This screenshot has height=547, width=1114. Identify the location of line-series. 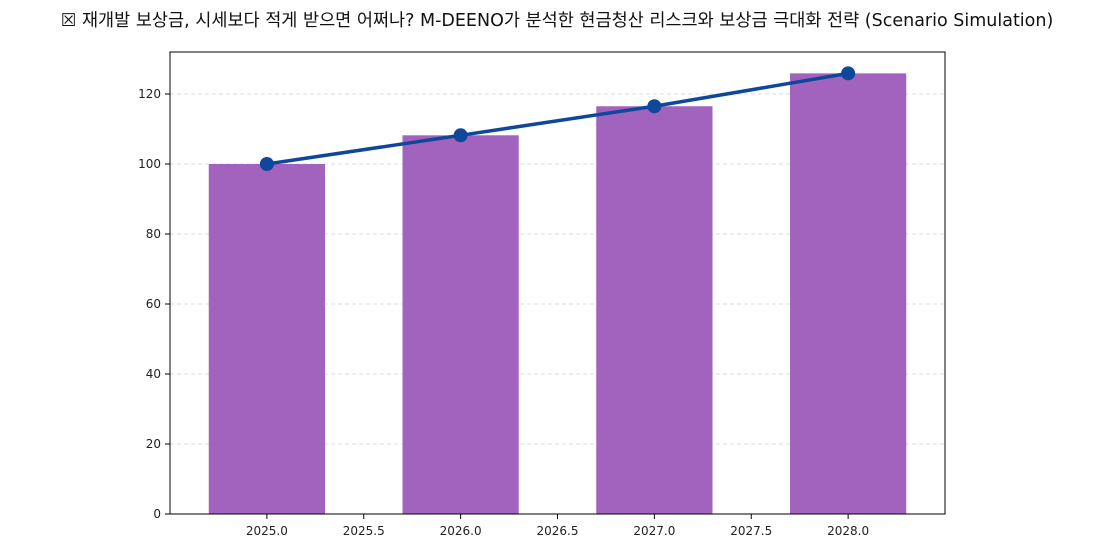
(557, 118).